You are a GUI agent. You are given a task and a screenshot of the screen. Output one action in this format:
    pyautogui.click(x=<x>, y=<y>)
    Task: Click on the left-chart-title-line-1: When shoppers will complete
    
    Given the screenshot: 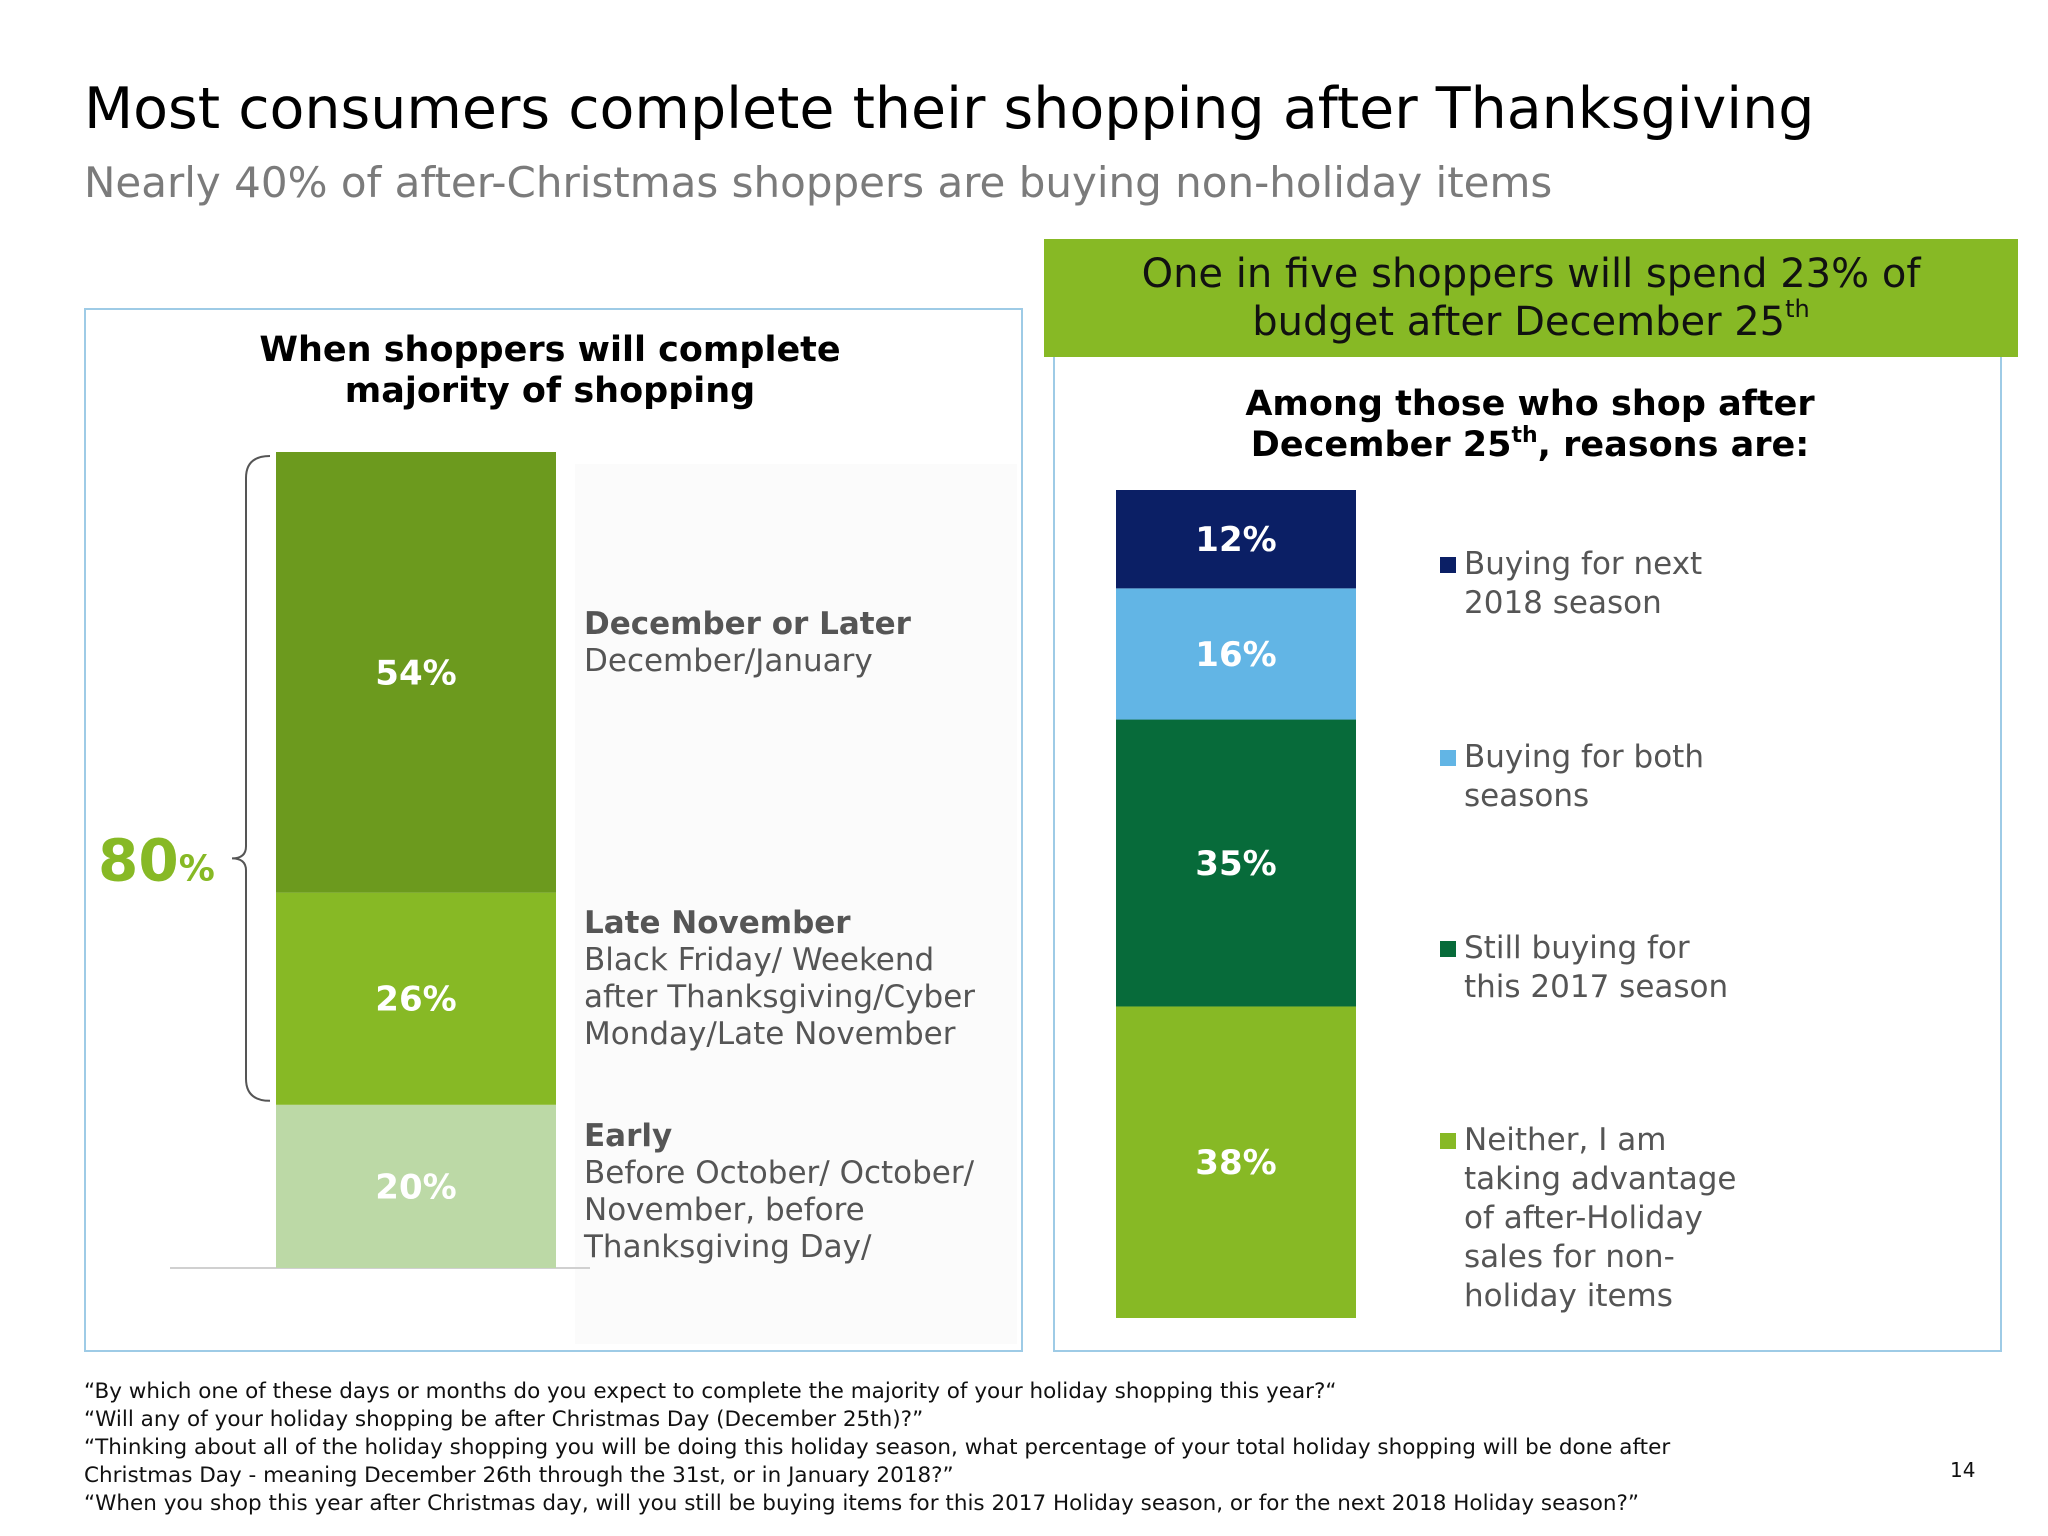 What is the action you would take?
    pyautogui.click(x=550, y=350)
    